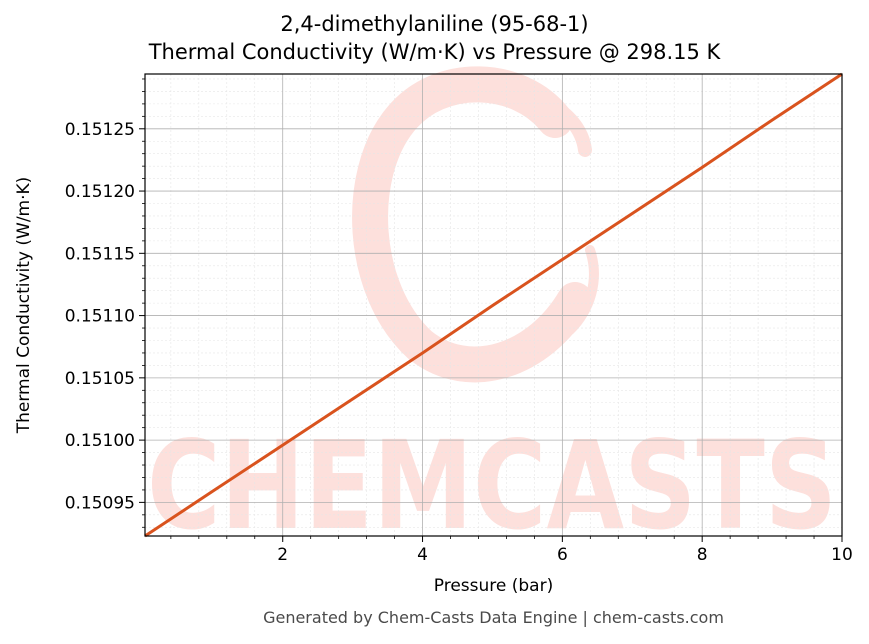  Describe the element at coordinates (842, 555) in the screenshot. I see `x-tick-label: 10` at that location.